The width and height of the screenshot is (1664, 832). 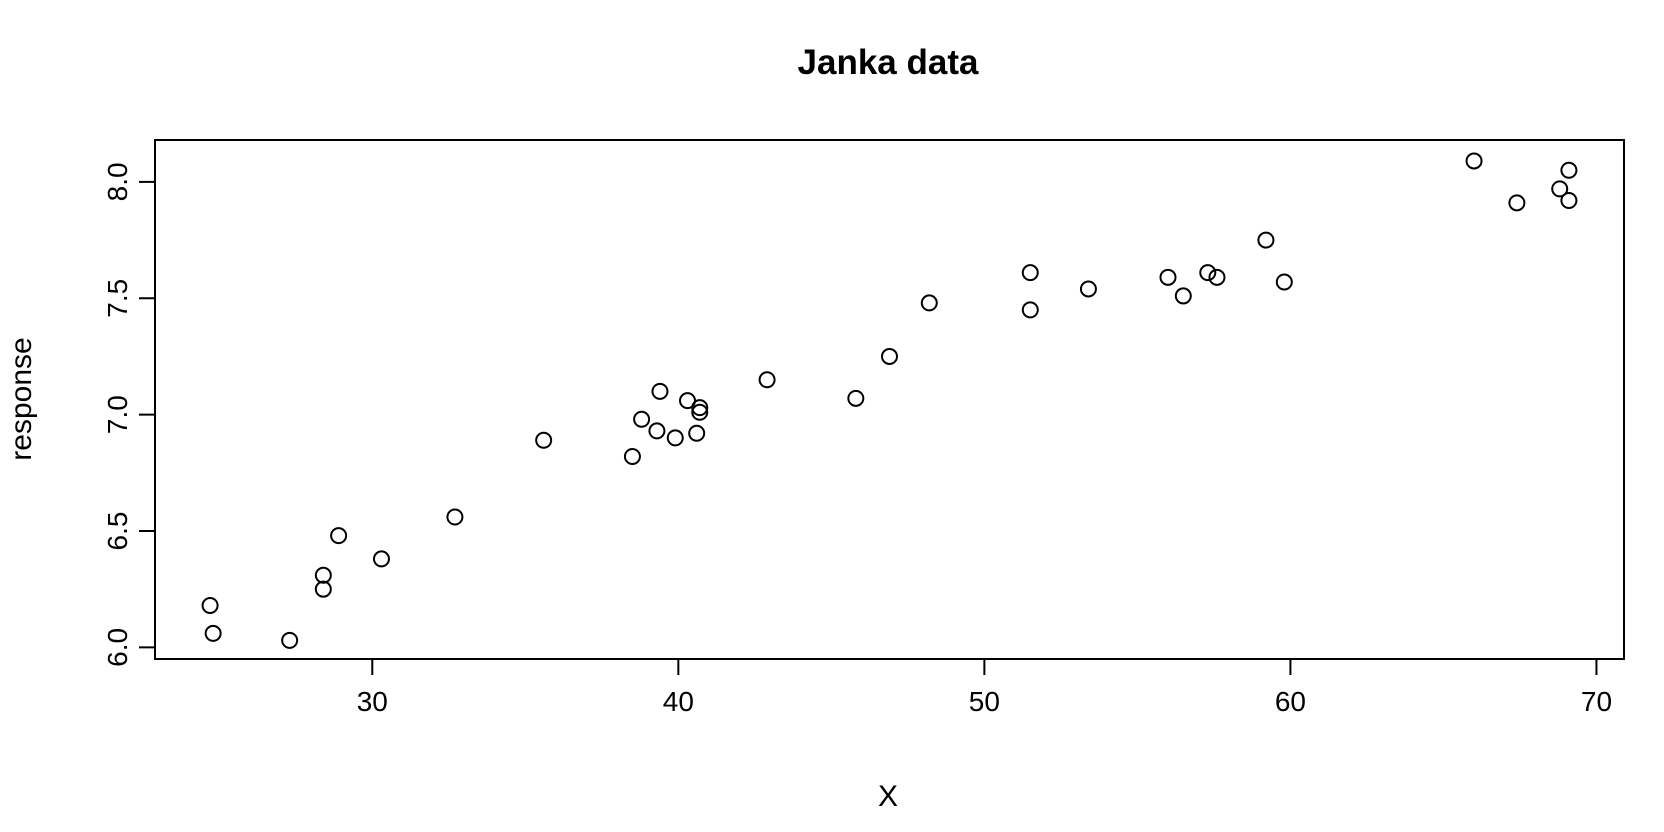 What do you see at coordinates (117, 298) in the screenshot?
I see `y-tick-label: 7.5` at bounding box center [117, 298].